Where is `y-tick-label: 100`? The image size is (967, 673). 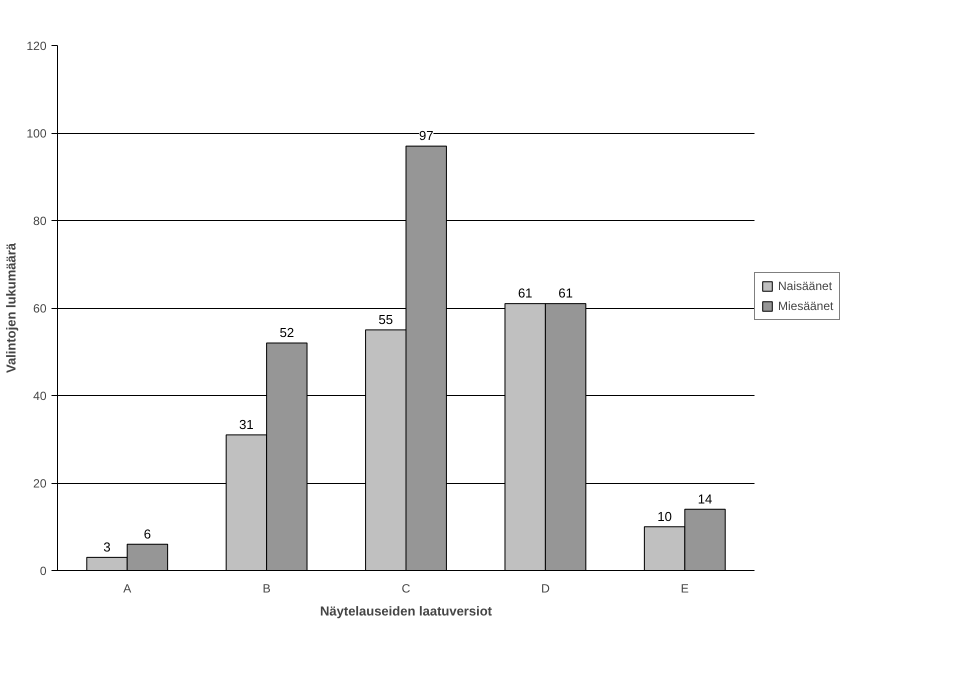 y-tick-label: 100 is located at coordinates (36, 133).